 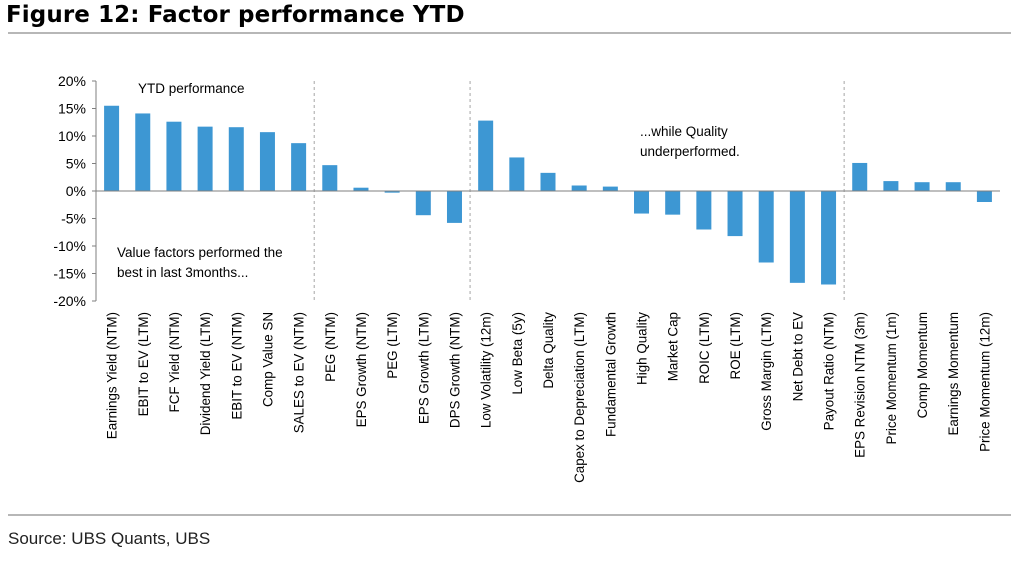 I want to click on y-tick-label: 15%, so click(x=72, y=109).